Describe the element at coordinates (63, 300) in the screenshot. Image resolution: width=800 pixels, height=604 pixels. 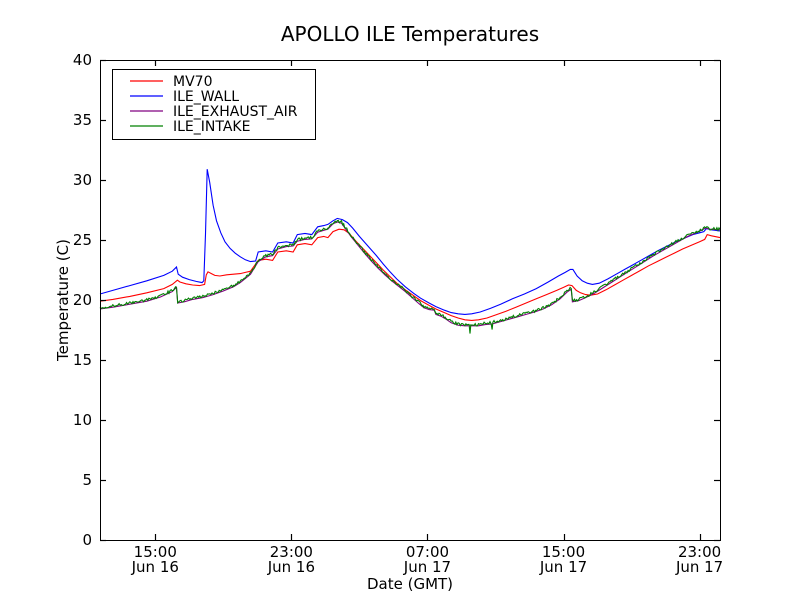
I see `y-axis-label: Temperature (C)` at that location.